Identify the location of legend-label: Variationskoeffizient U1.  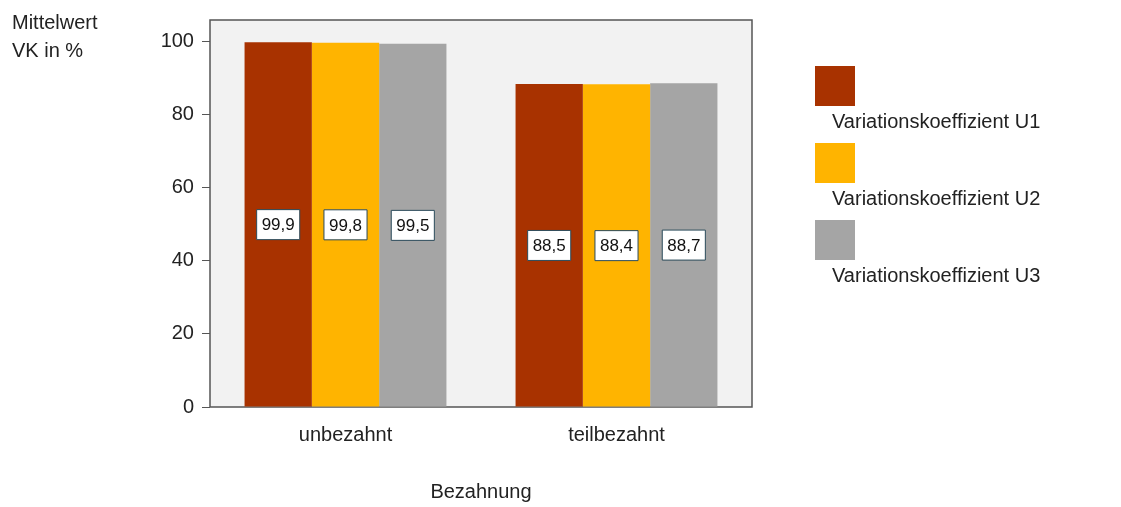
(936, 121).